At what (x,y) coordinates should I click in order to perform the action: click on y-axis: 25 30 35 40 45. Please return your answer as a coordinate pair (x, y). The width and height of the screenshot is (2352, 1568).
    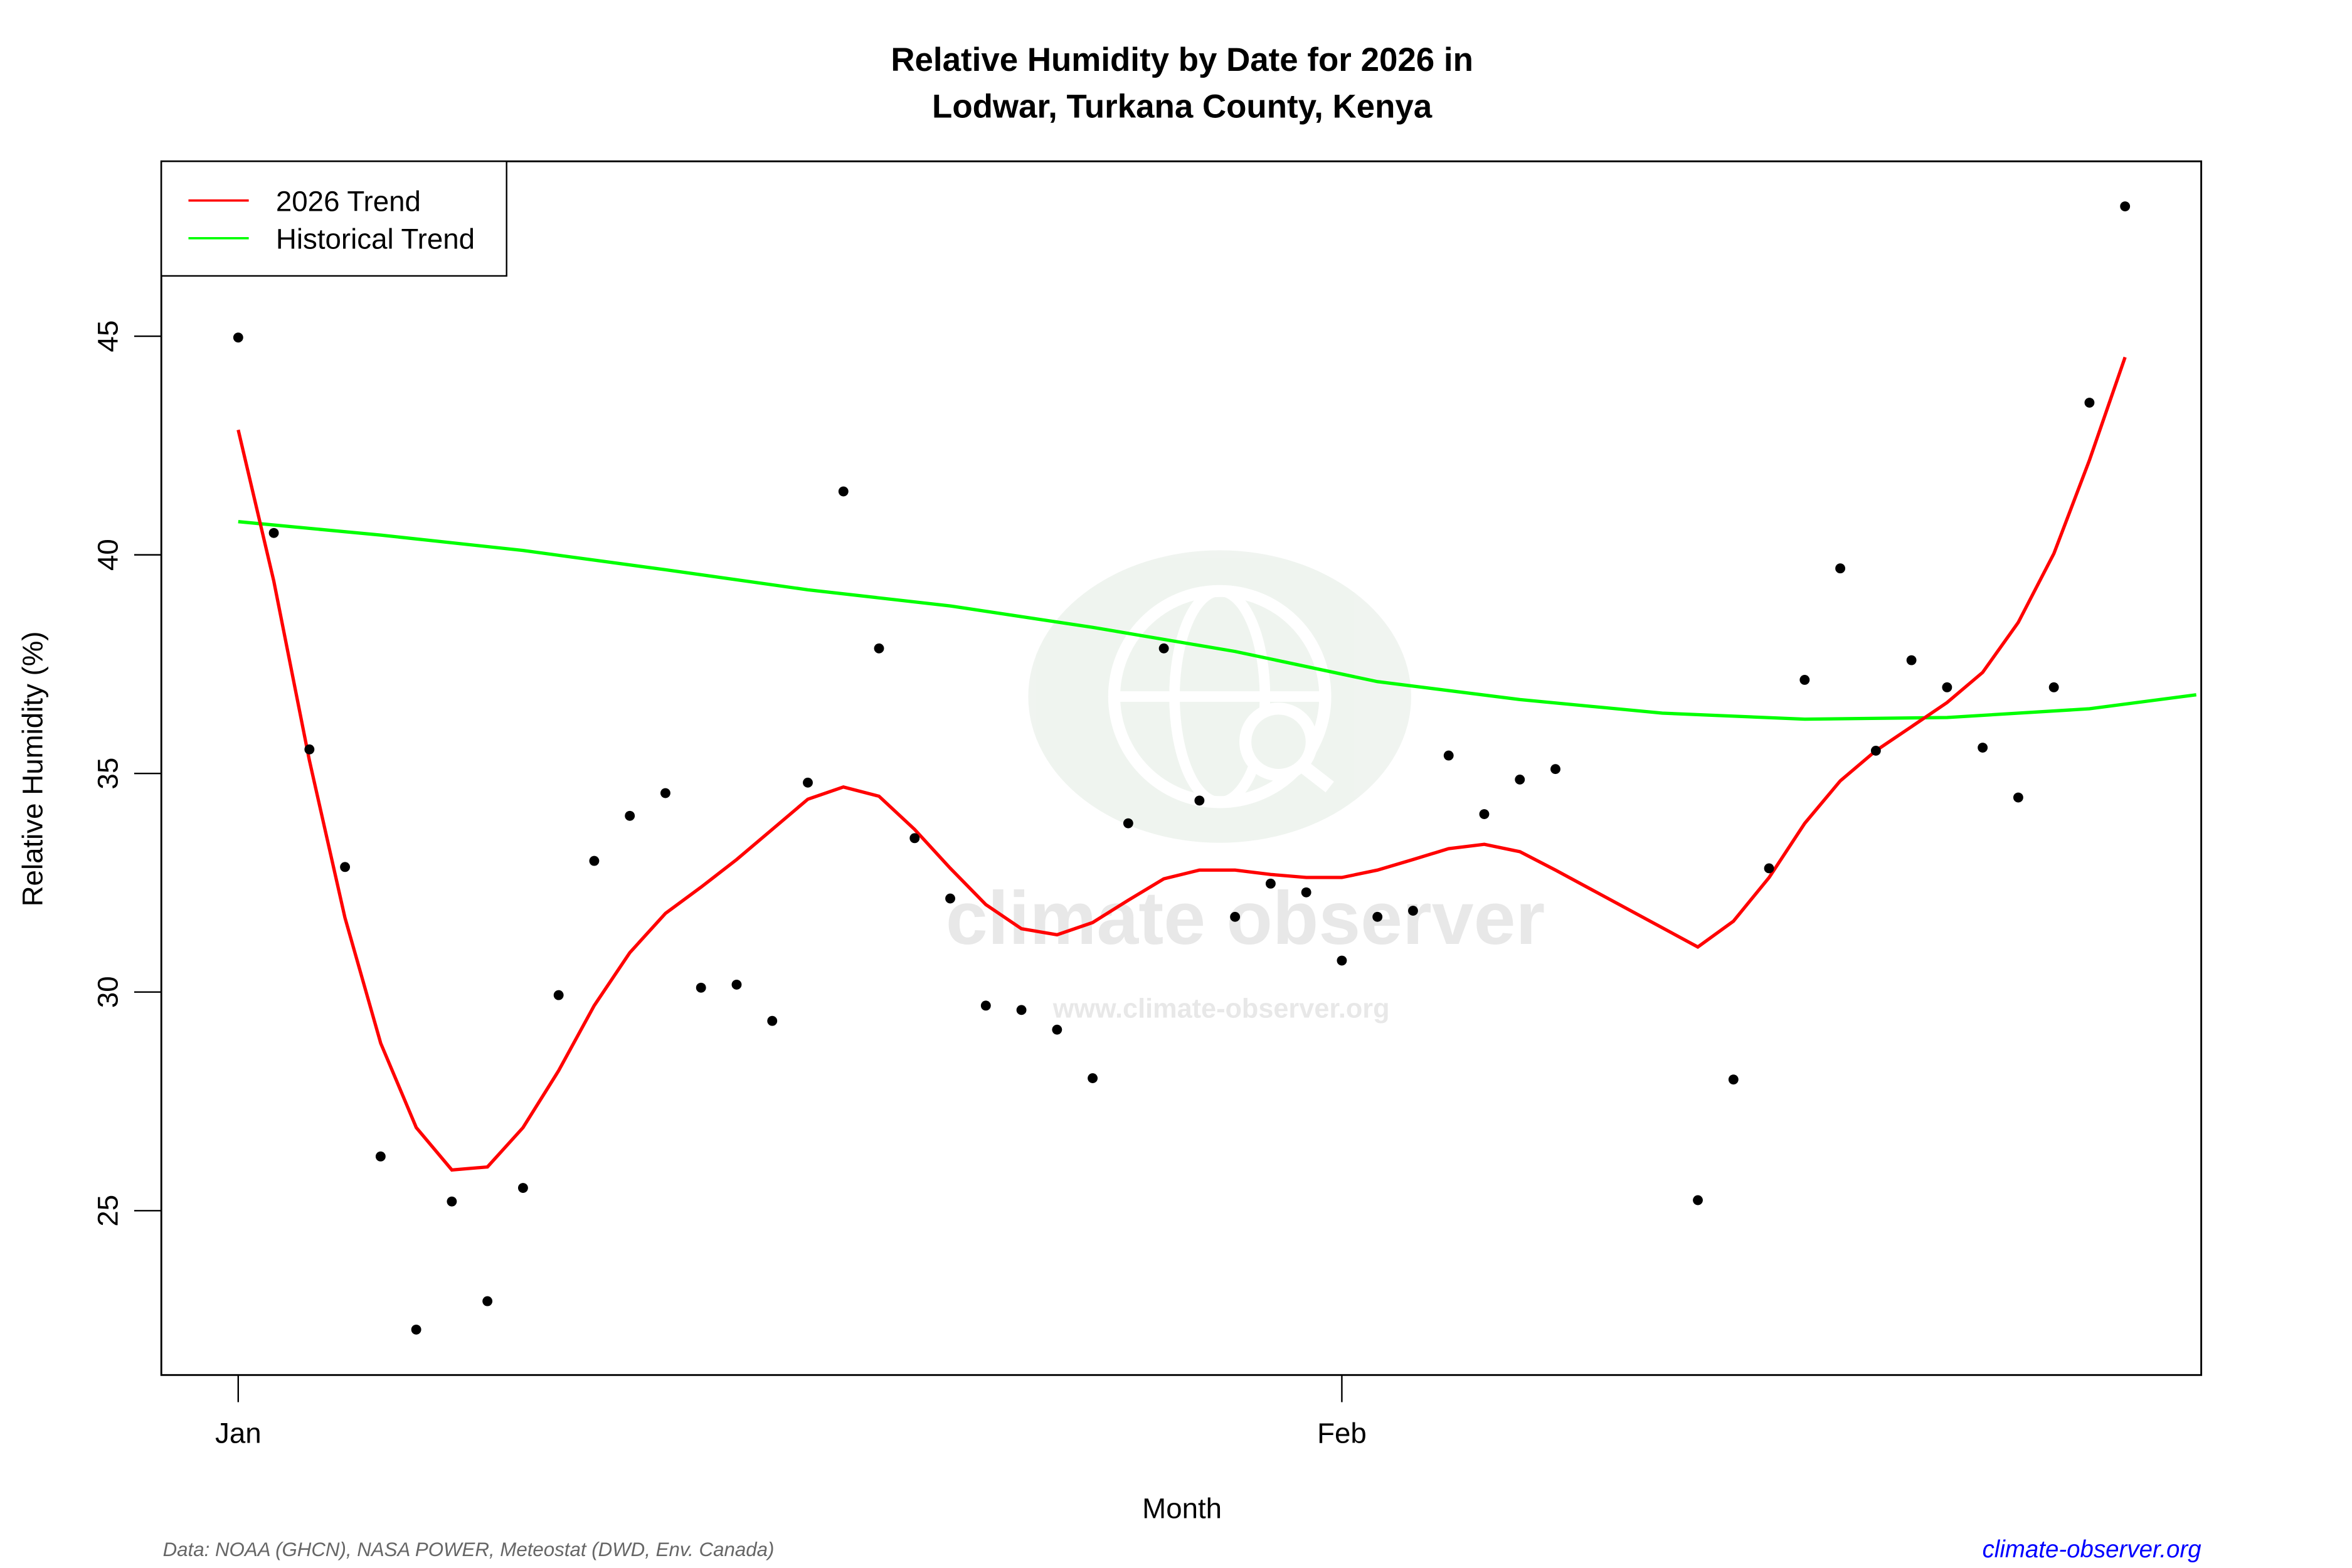
    Looking at the image, I should click on (127, 773).